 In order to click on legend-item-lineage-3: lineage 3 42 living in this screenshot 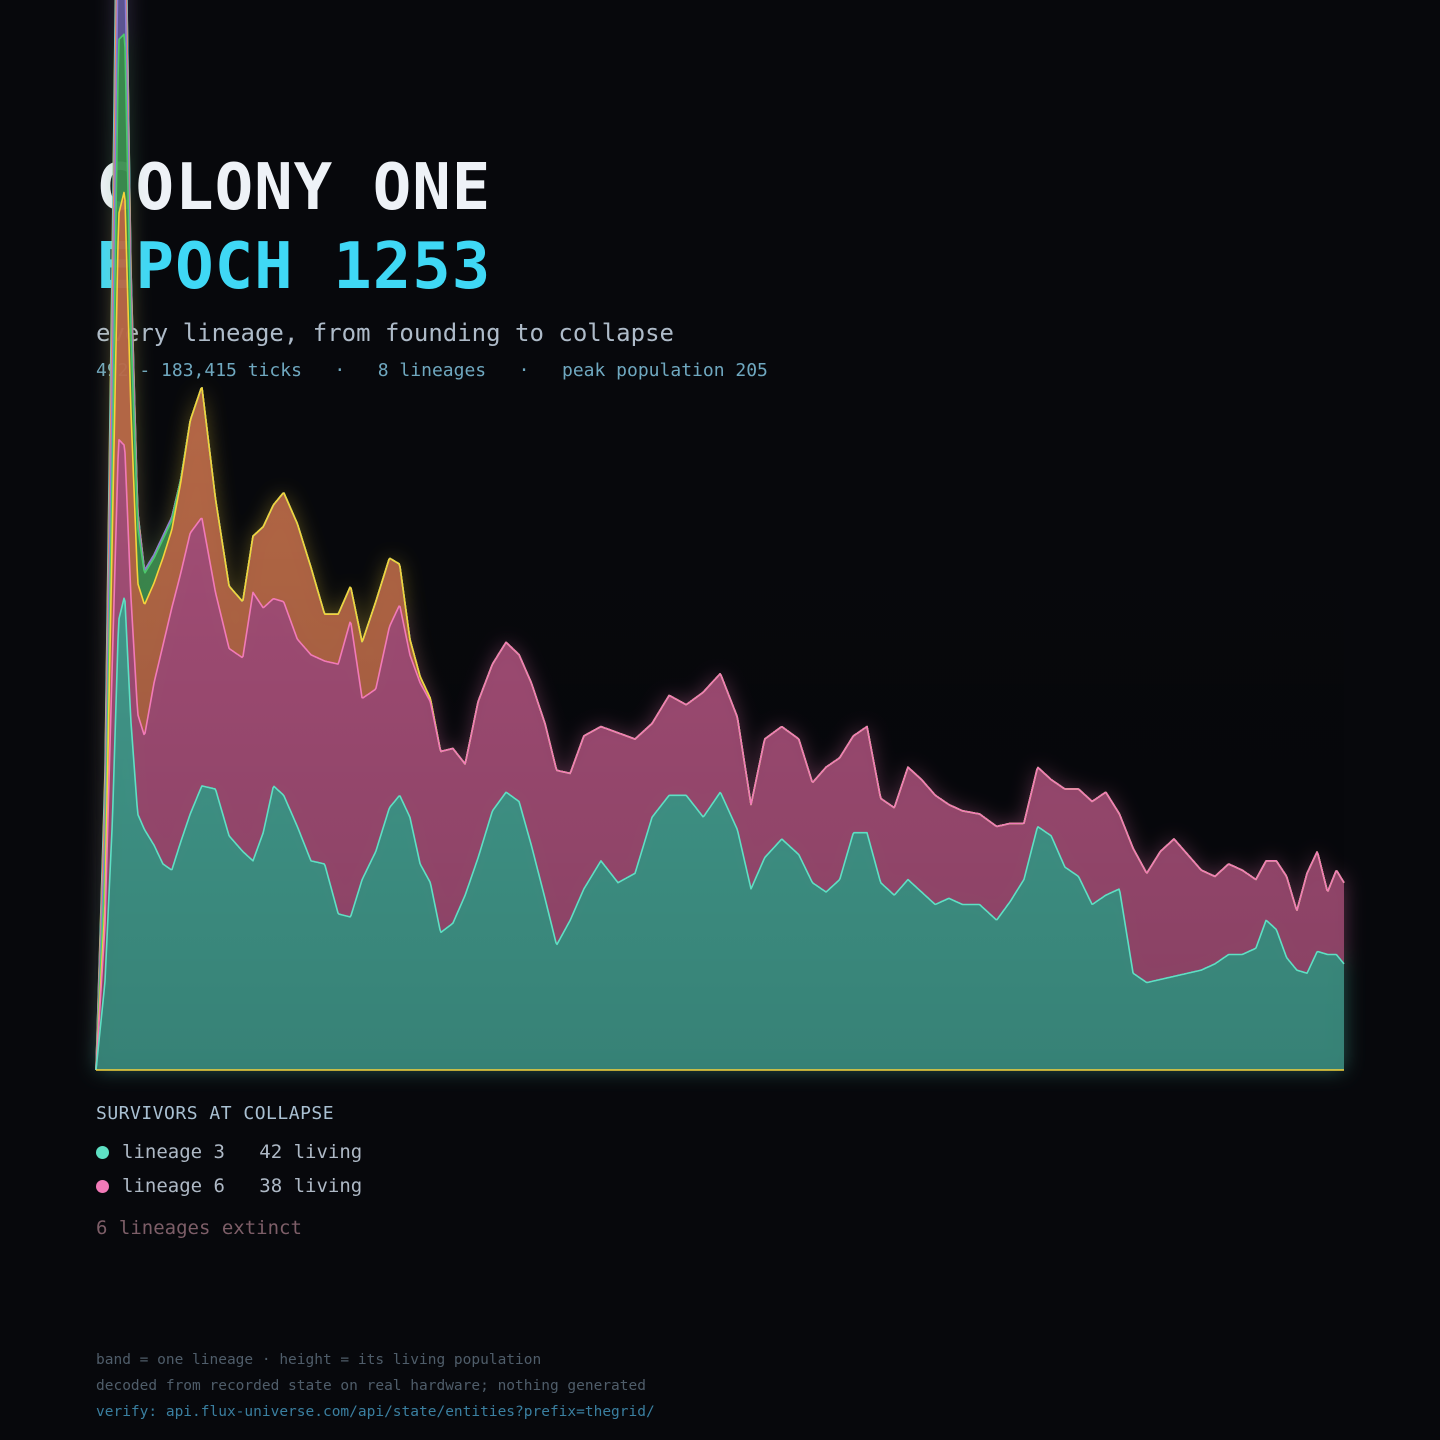, I will do `click(229, 1152)`.